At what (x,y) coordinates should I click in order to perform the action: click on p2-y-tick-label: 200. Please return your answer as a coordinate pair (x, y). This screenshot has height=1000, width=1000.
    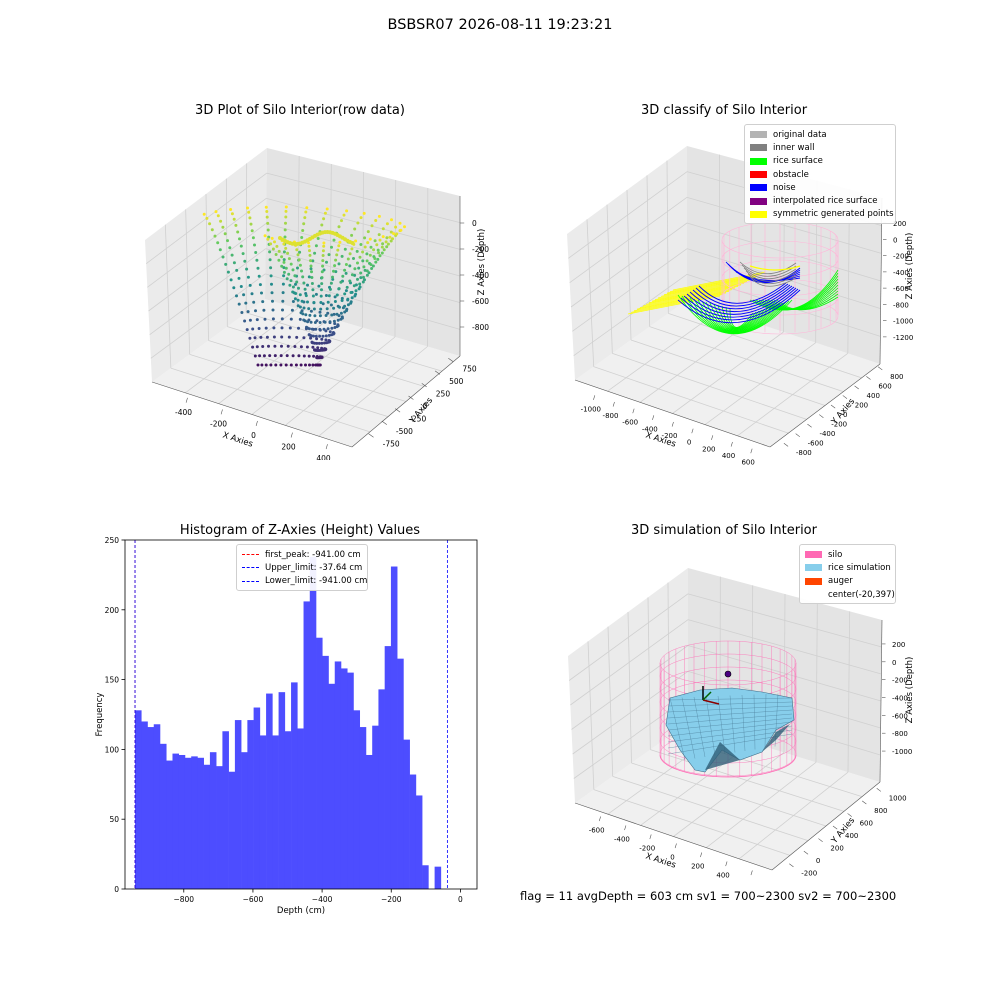
    Looking at the image, I should click on (861, 405).